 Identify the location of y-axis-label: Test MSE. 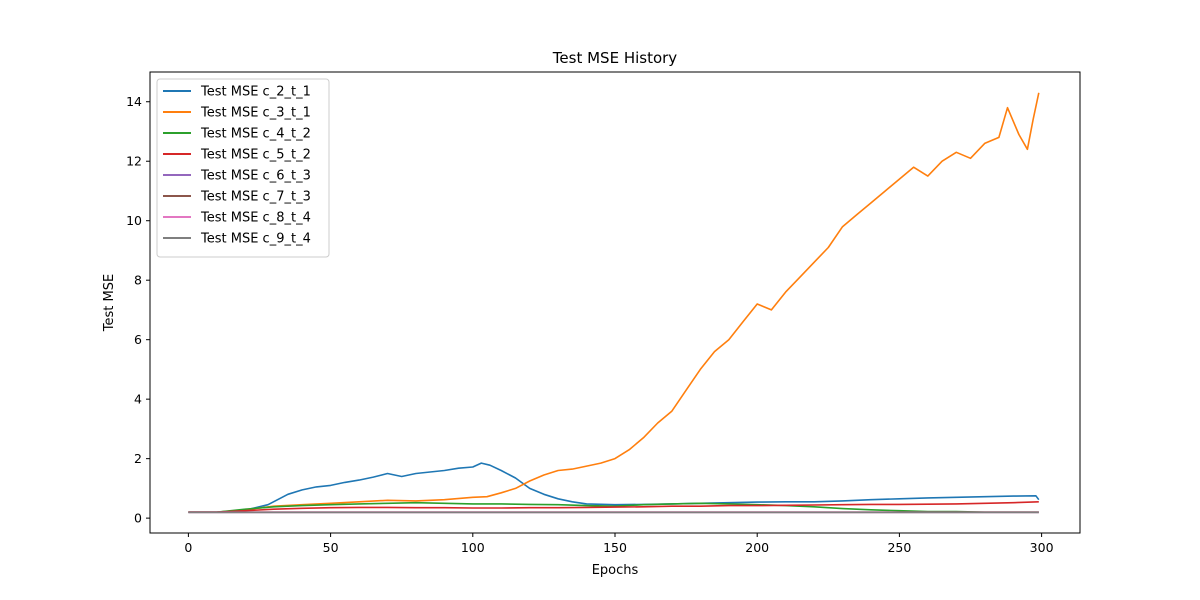
(109, 303).